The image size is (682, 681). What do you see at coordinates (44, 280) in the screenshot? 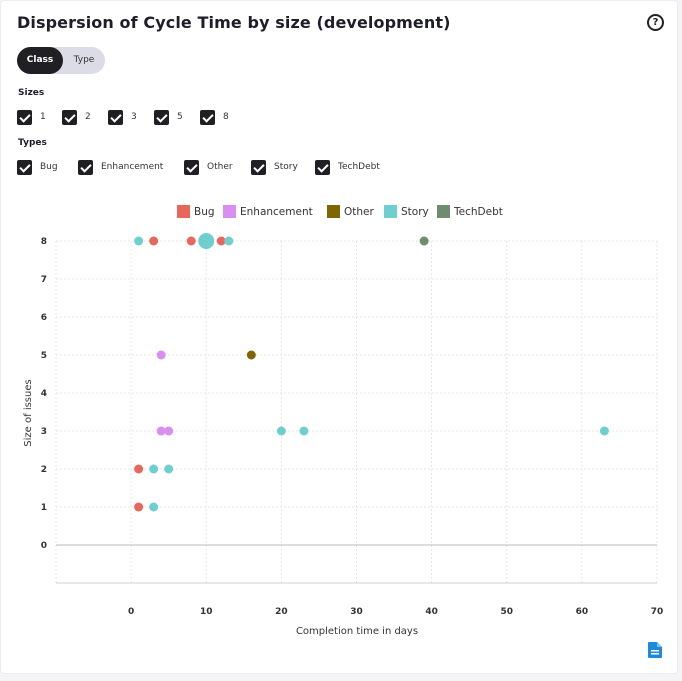
I see `y-tick-label: 7` at bounding box center [44, 280].